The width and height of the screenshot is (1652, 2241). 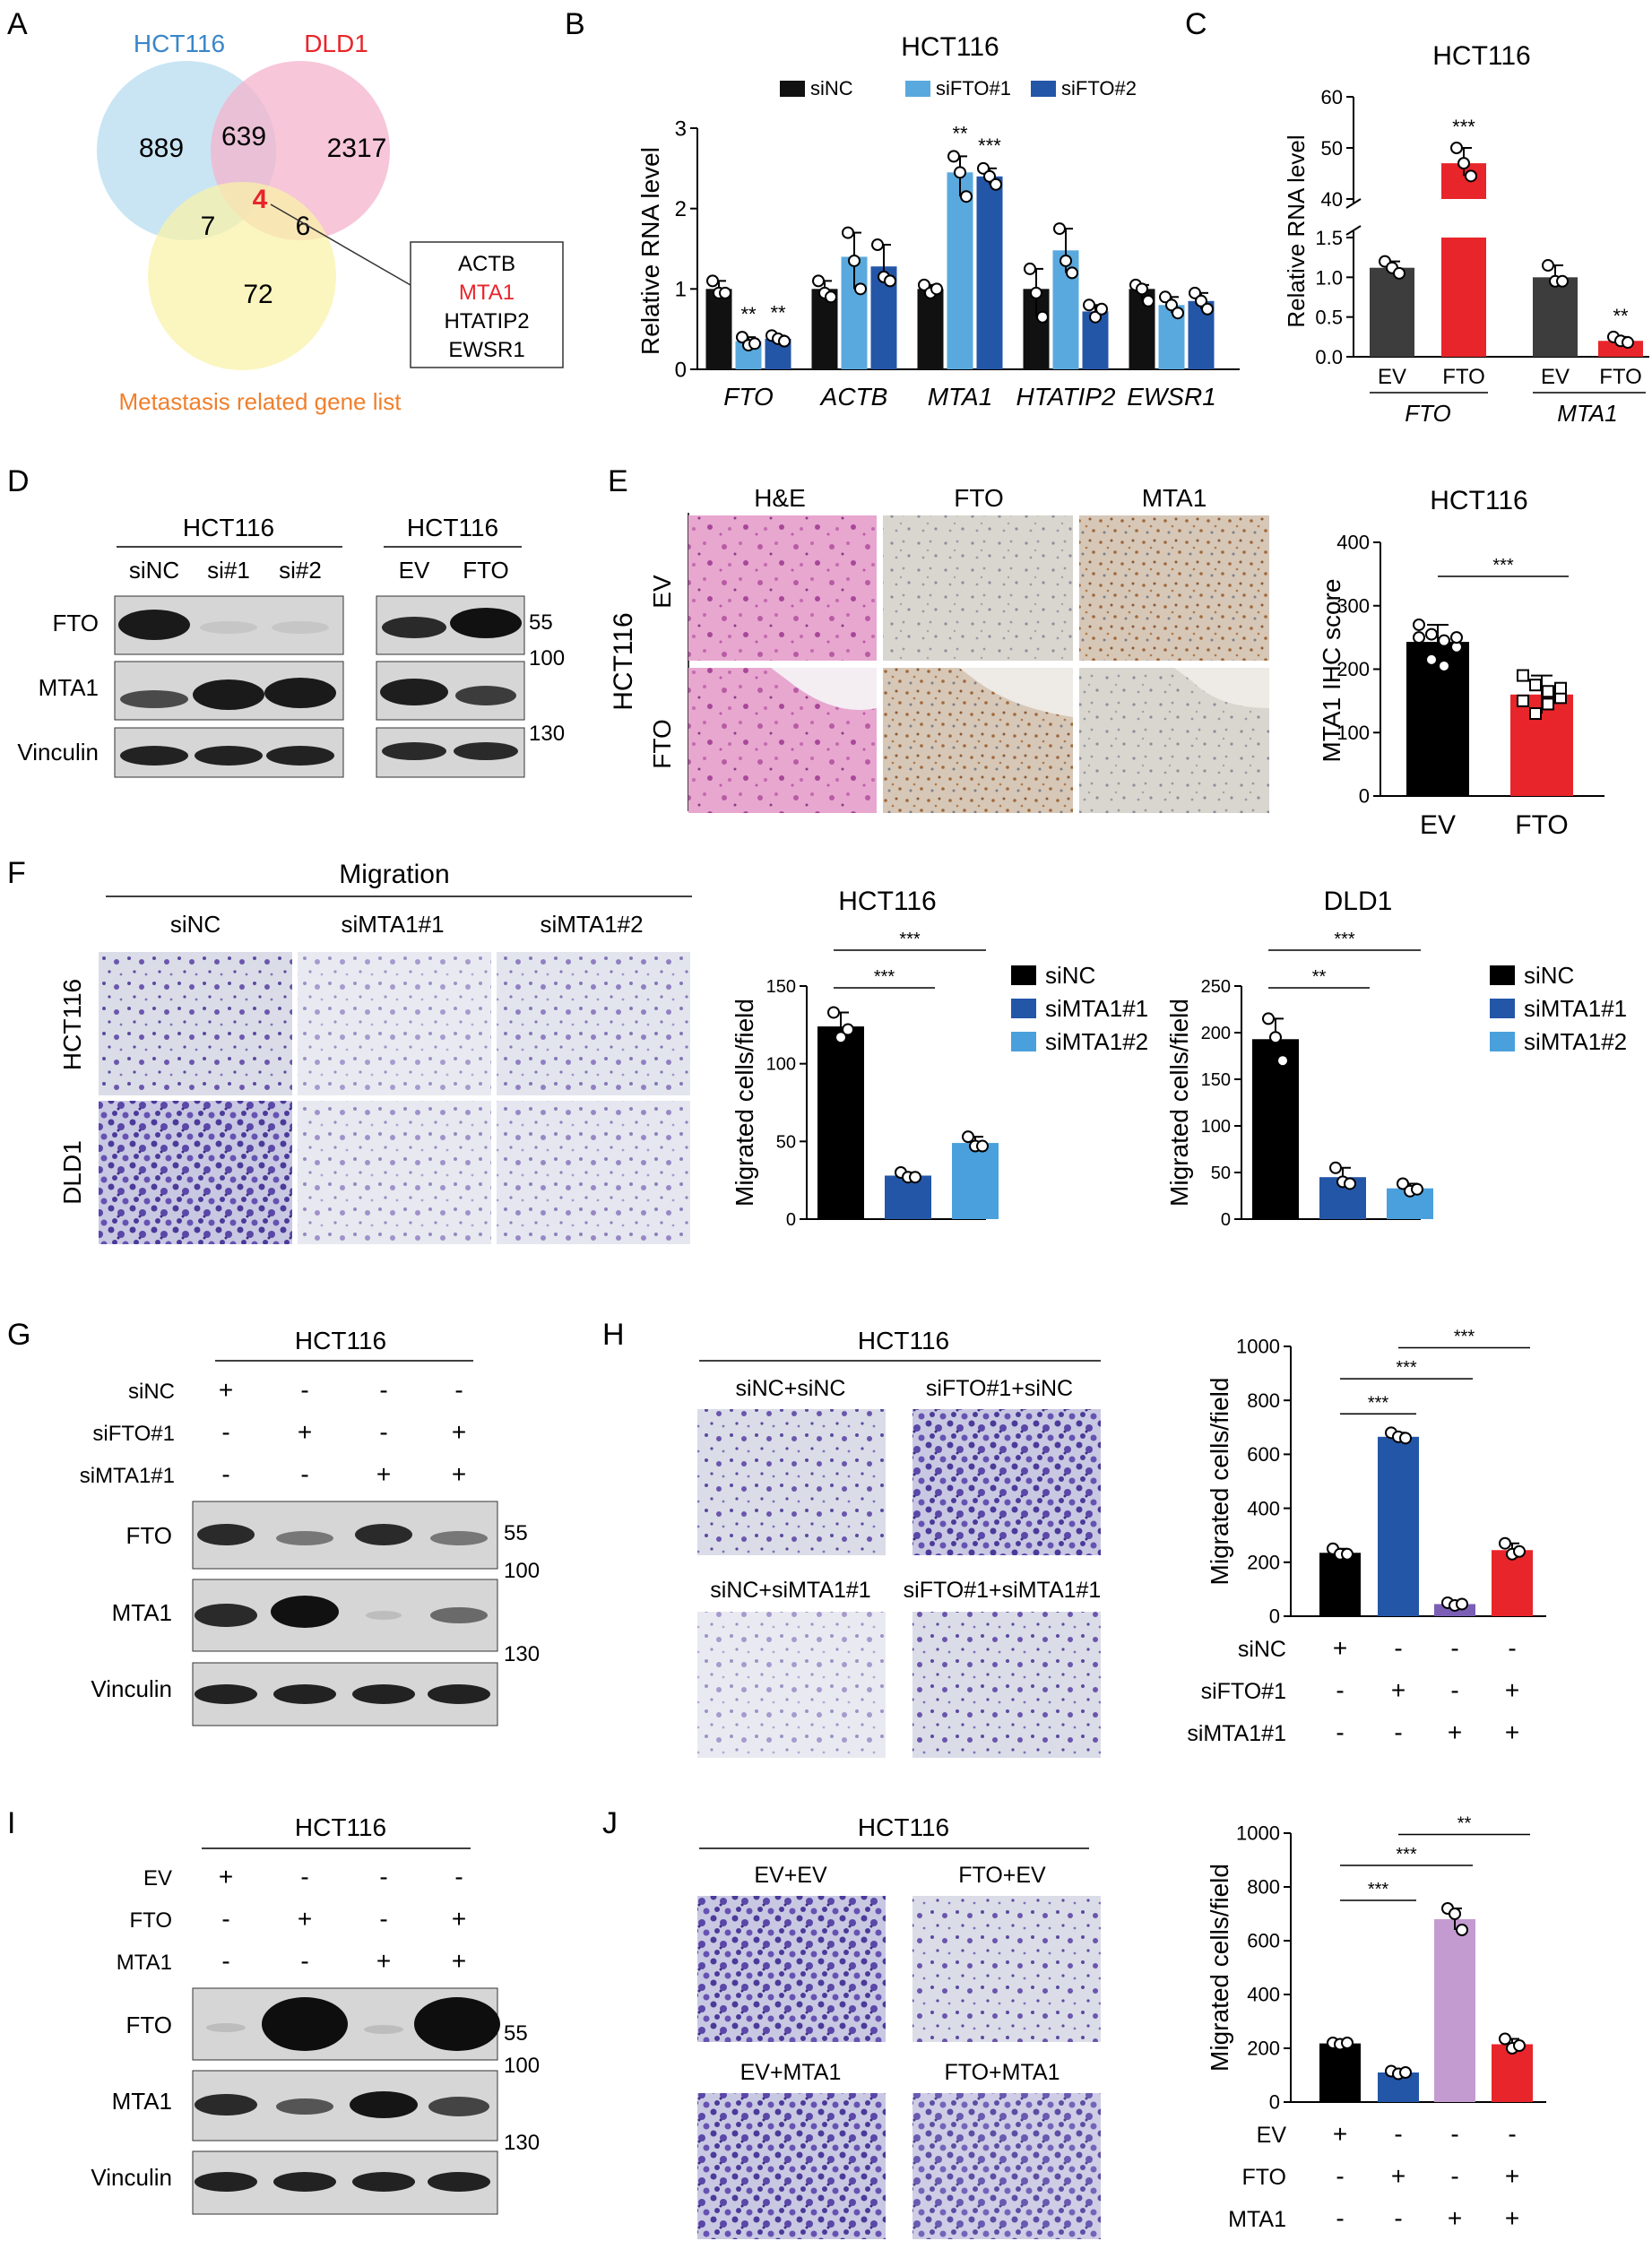 What do you see at coordinates (157, 1878) in the screenshot?
I see `condition-label: EV` at bounding box center [157, 1878].